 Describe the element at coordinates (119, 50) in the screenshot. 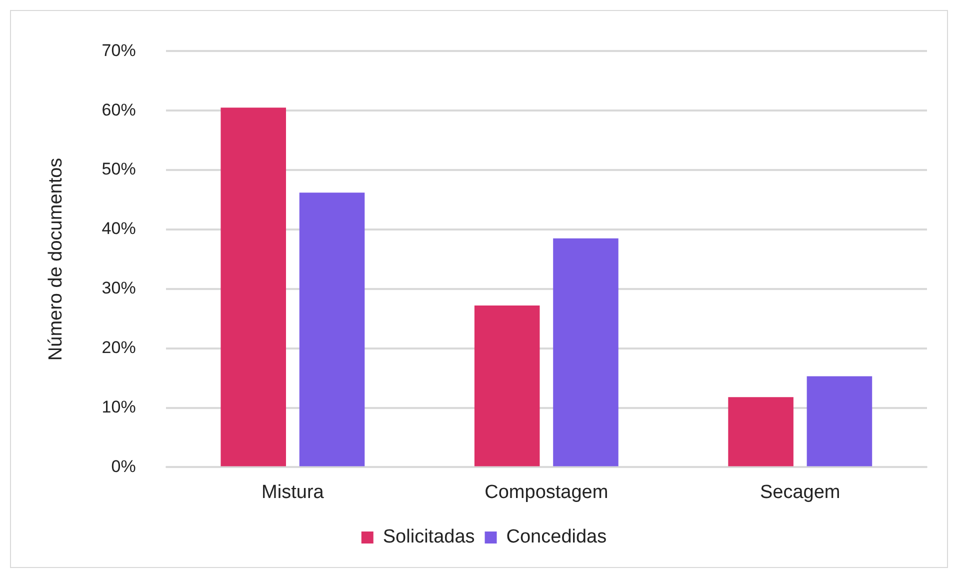

I see `y-tick-label: 70%` at that location.